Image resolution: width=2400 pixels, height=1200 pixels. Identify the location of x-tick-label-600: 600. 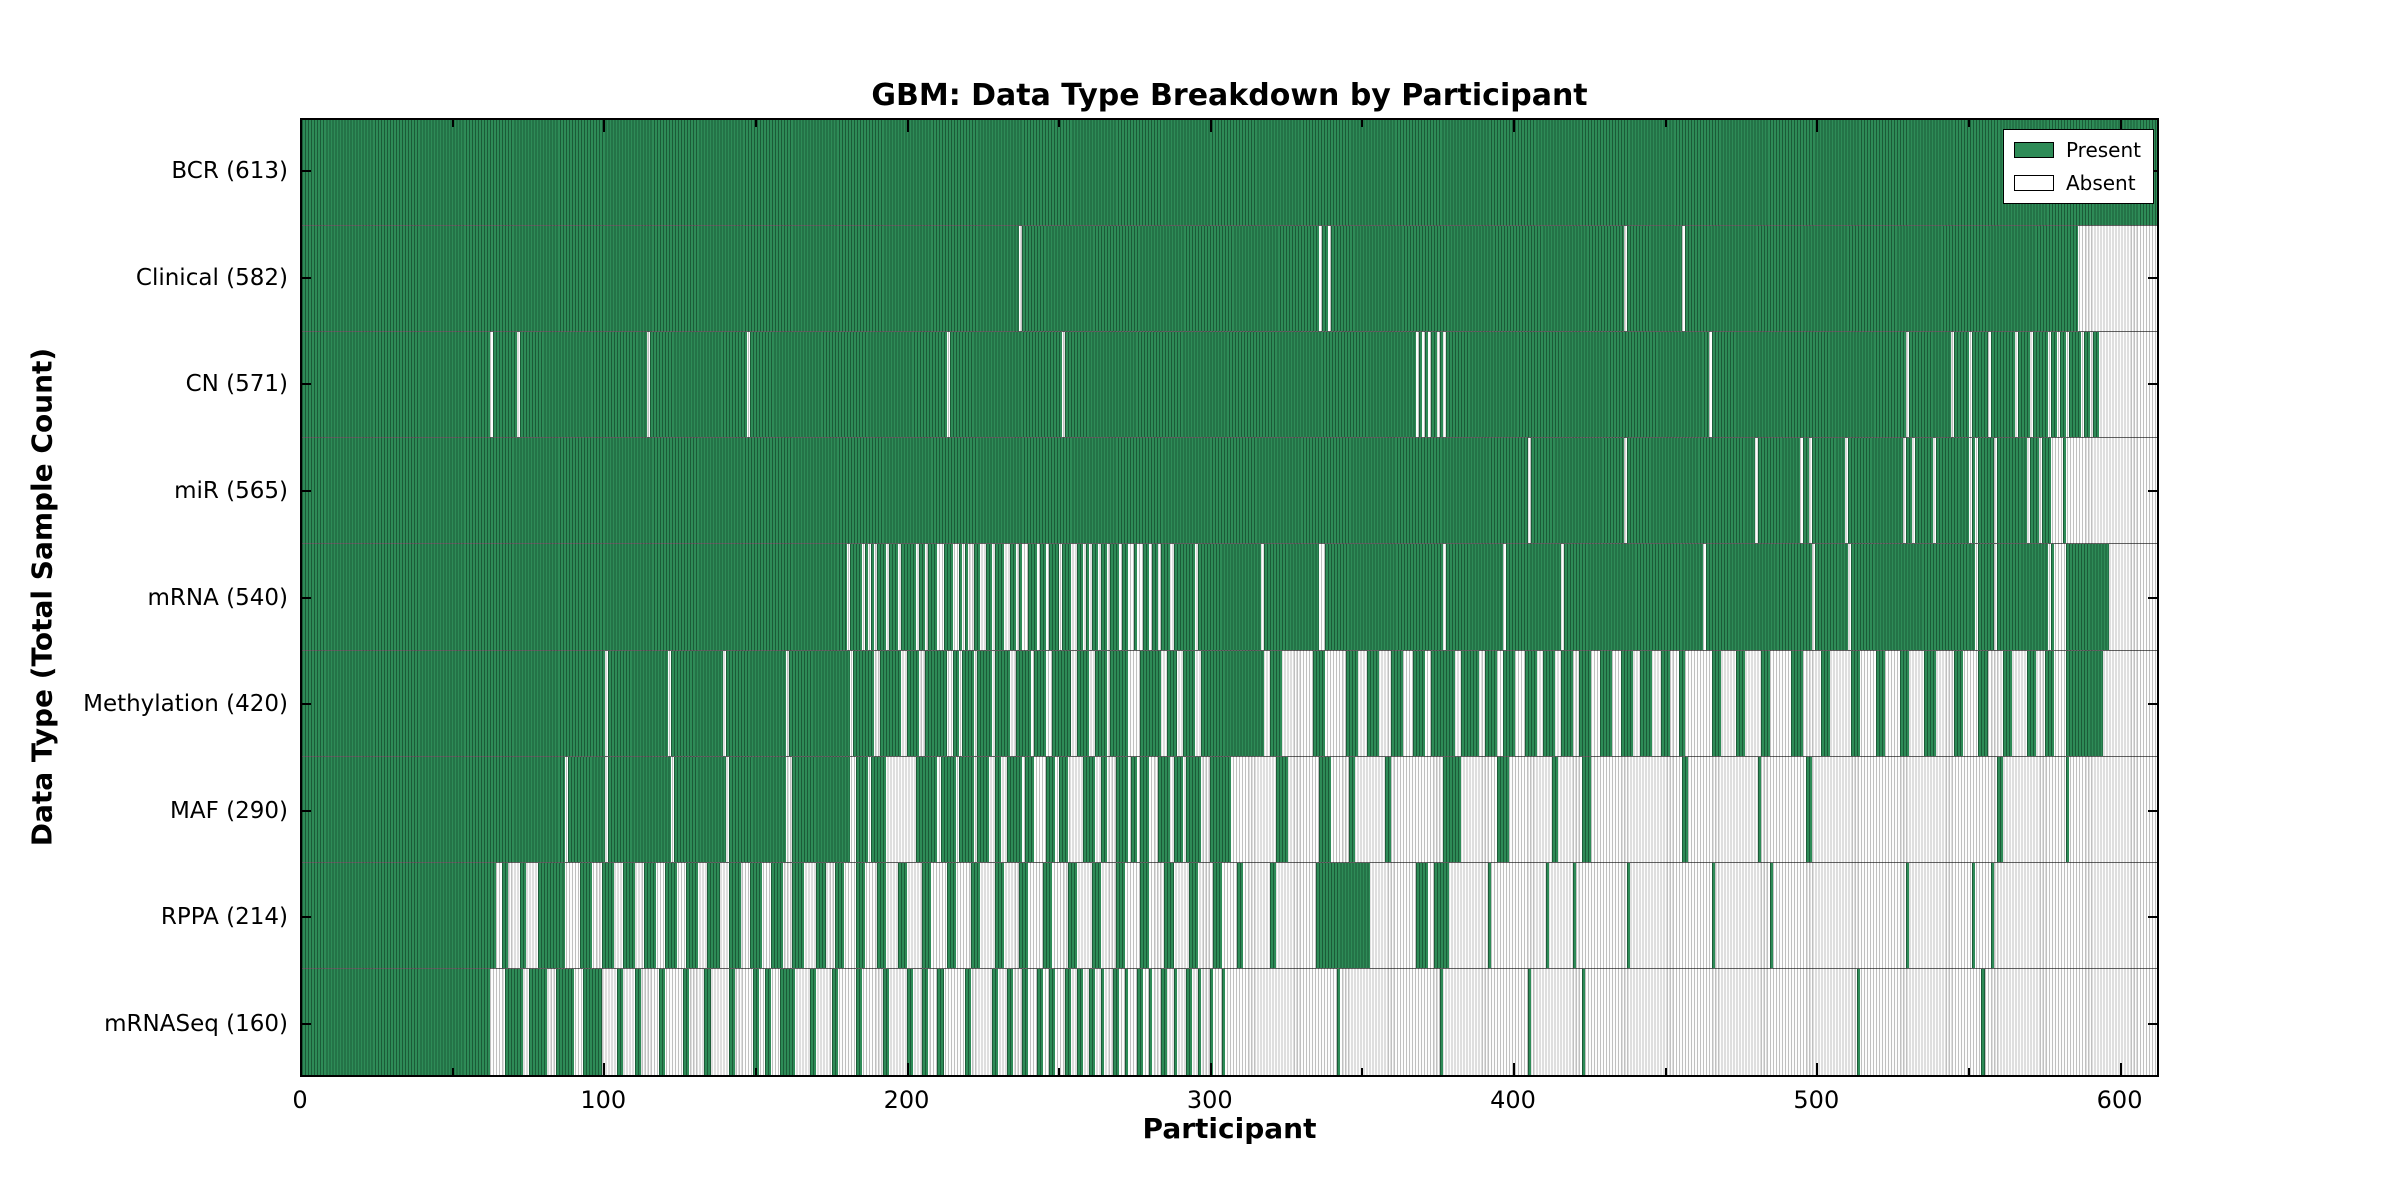
(2119, 1100).